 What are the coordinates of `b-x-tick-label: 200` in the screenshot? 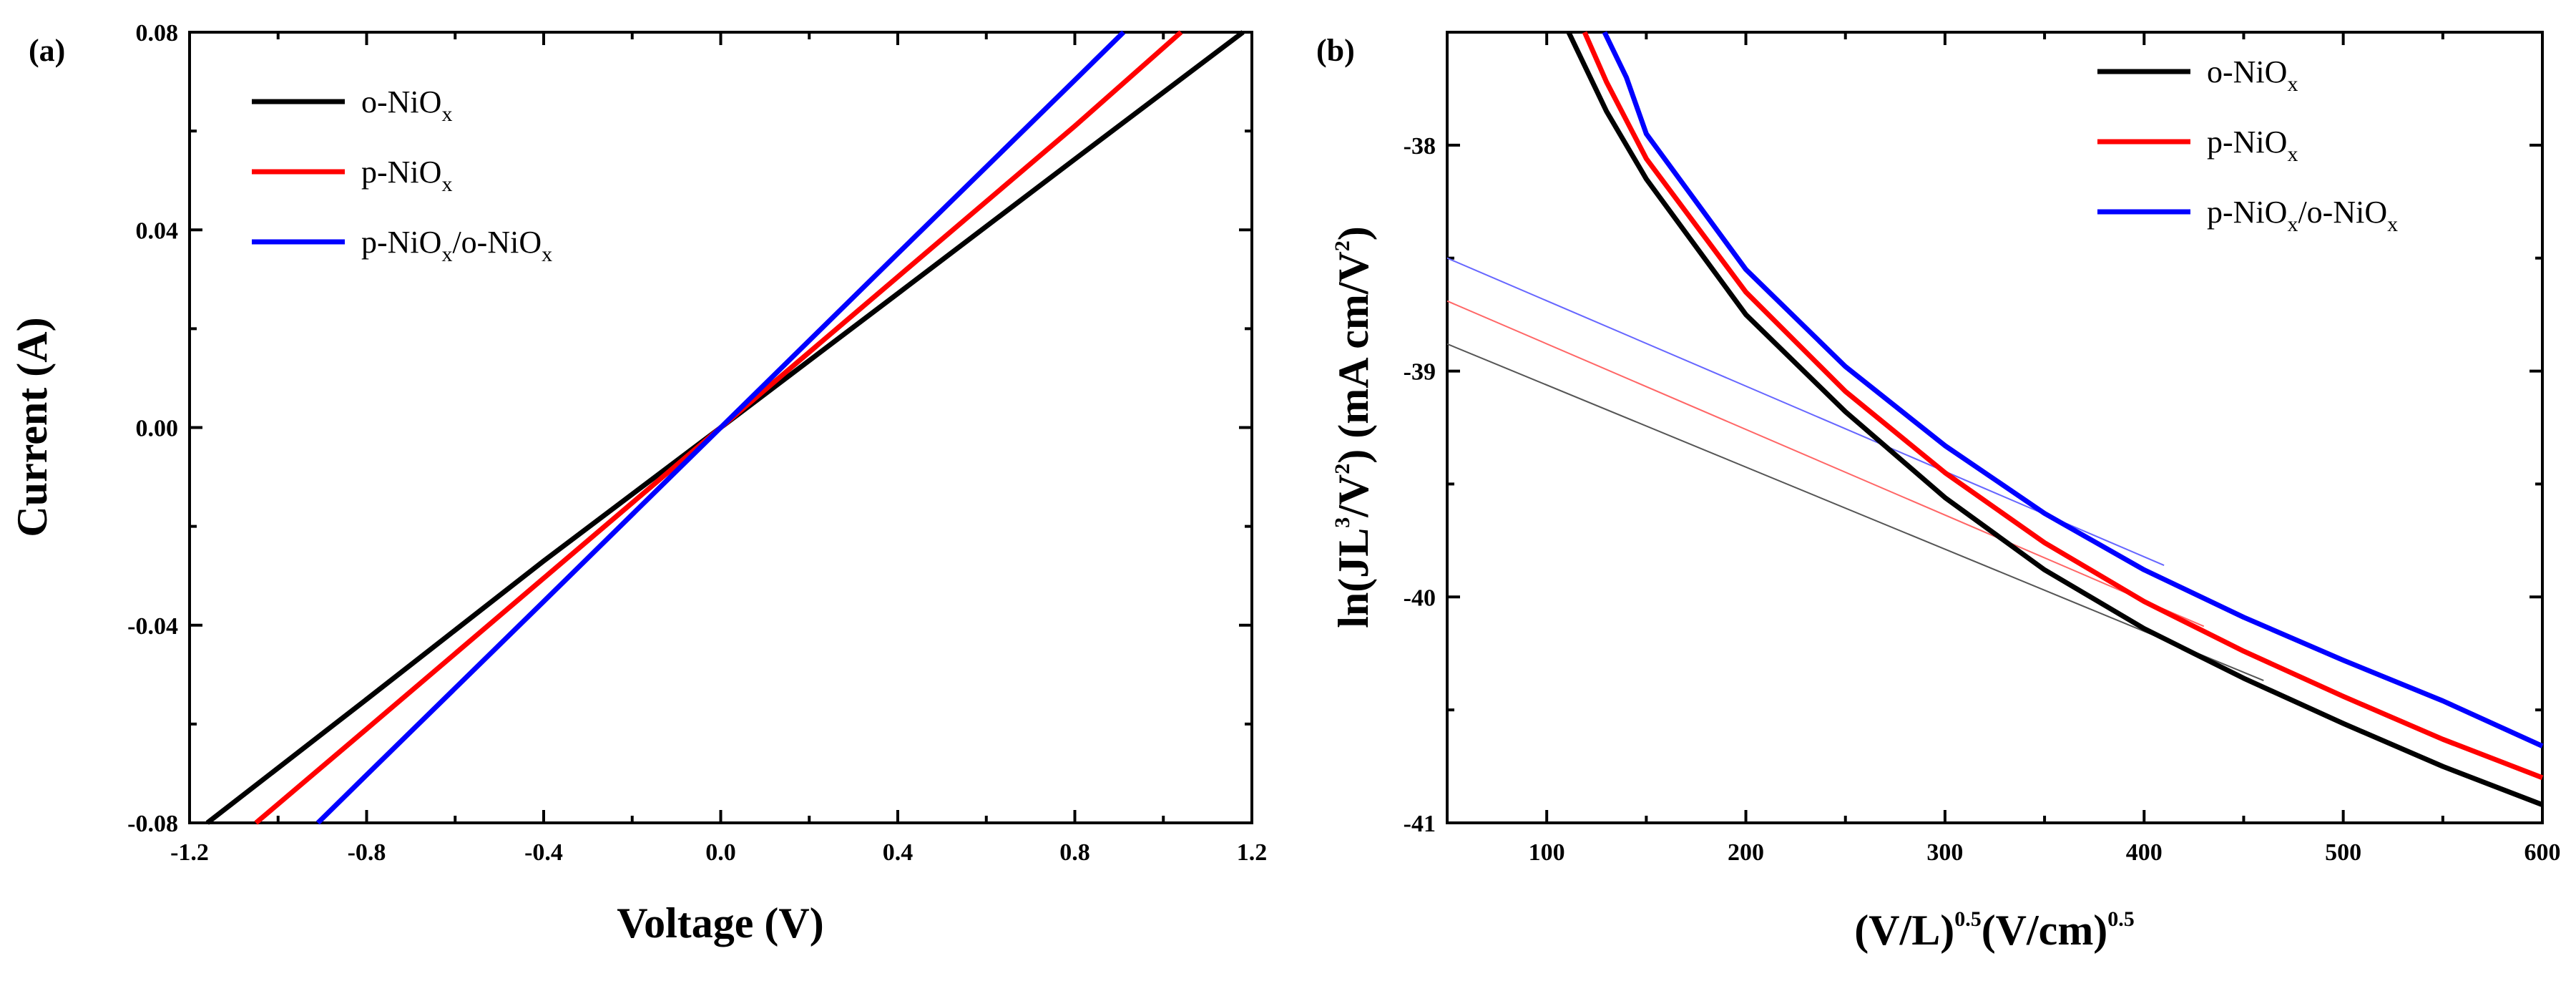 It's located at (1746, 852).